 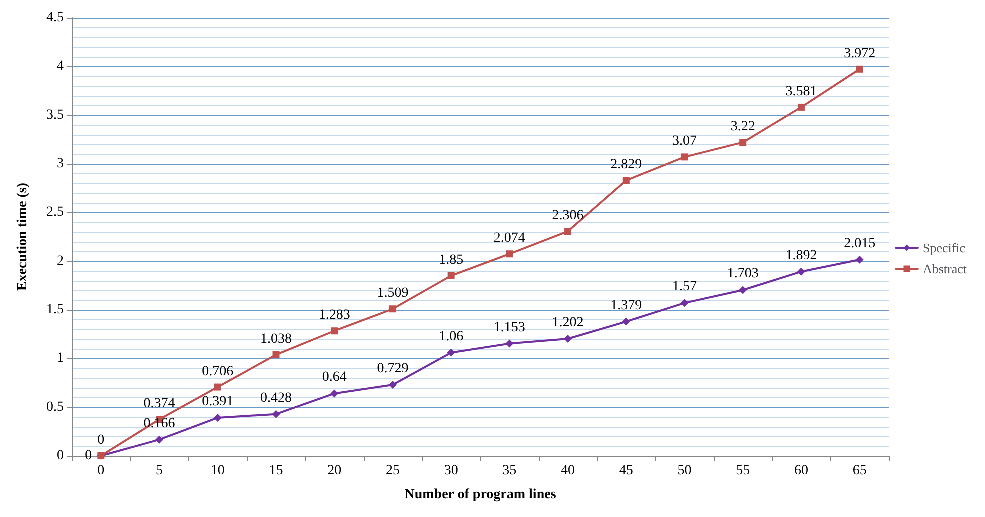 I want to click on y-tick-label: 4.5, so click(x=55, y=18).